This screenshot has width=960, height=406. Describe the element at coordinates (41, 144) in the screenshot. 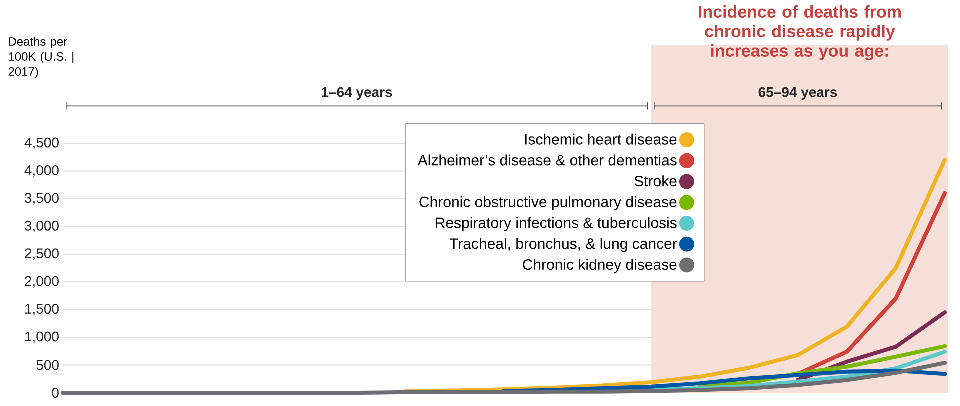

I see `y-tick-label: 4,500` at that location.